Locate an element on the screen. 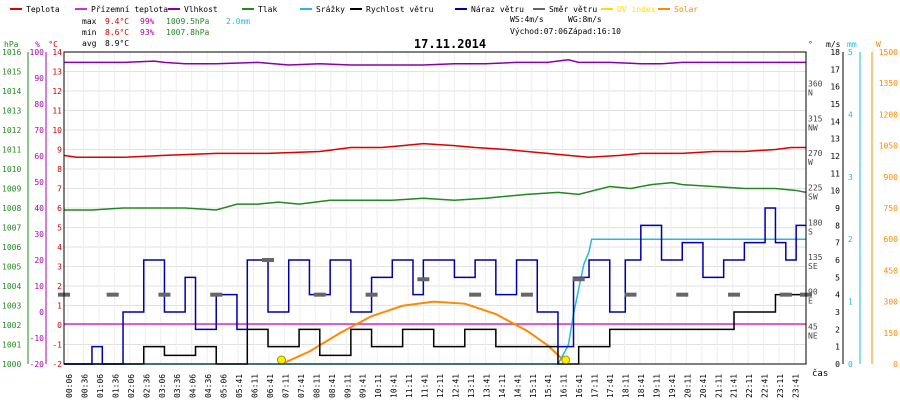  tick-label-hpa: 1000 is located at coordinates (11, 364).